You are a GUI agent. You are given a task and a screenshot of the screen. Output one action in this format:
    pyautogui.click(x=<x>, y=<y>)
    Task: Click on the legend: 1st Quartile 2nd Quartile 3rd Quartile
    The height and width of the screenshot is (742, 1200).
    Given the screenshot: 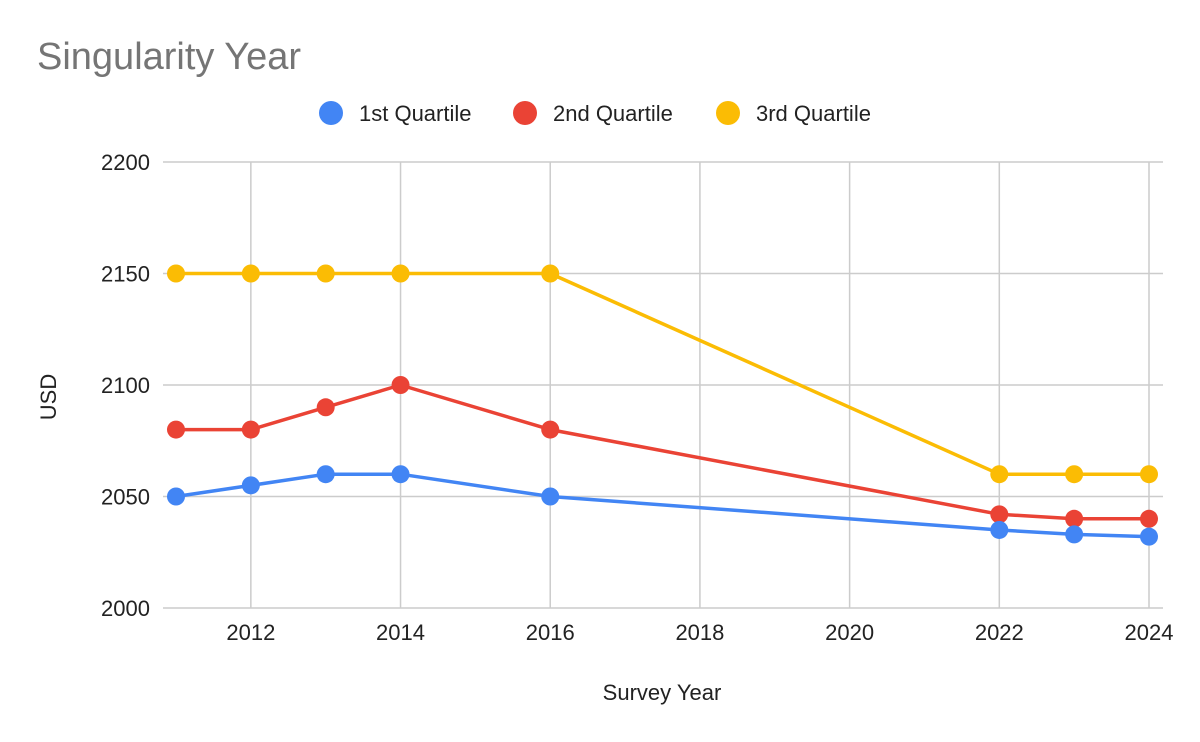 What is the action you would take?
    pyautogui.click(x=595, y=113)
    